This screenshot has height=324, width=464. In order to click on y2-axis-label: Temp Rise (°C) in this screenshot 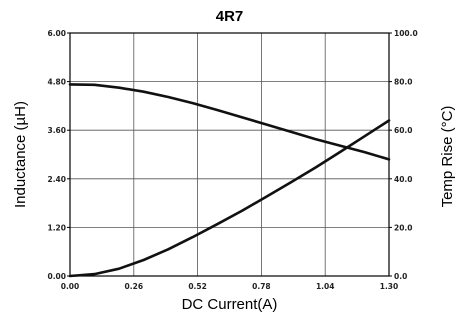, I will do `click(447, 157)`.